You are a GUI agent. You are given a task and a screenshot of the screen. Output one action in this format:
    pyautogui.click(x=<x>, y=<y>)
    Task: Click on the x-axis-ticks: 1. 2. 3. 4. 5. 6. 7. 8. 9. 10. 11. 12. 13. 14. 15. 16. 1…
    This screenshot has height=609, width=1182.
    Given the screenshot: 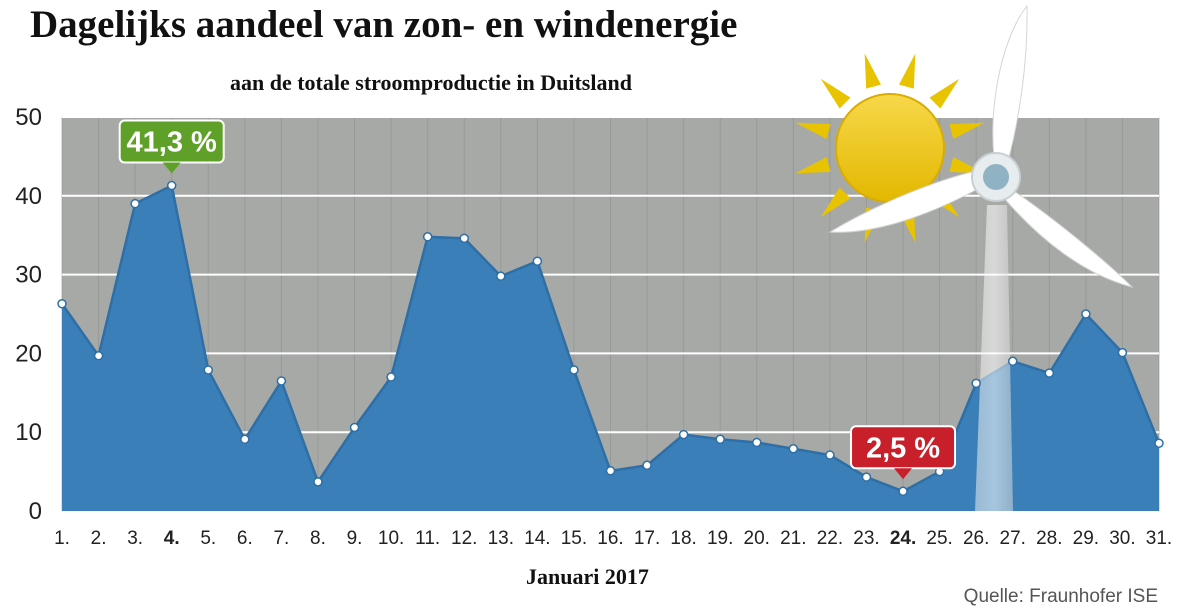 What is the action you would take?
    pyautogui.click(x=613, y=538)
    